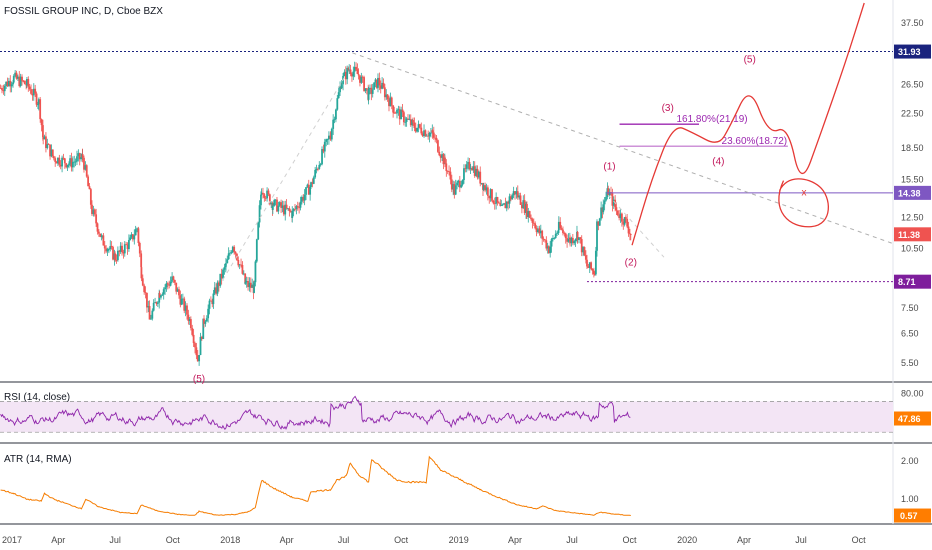 This screenshot has height=550, width=932. I want to click on rsi-pane, so click(446, 414).